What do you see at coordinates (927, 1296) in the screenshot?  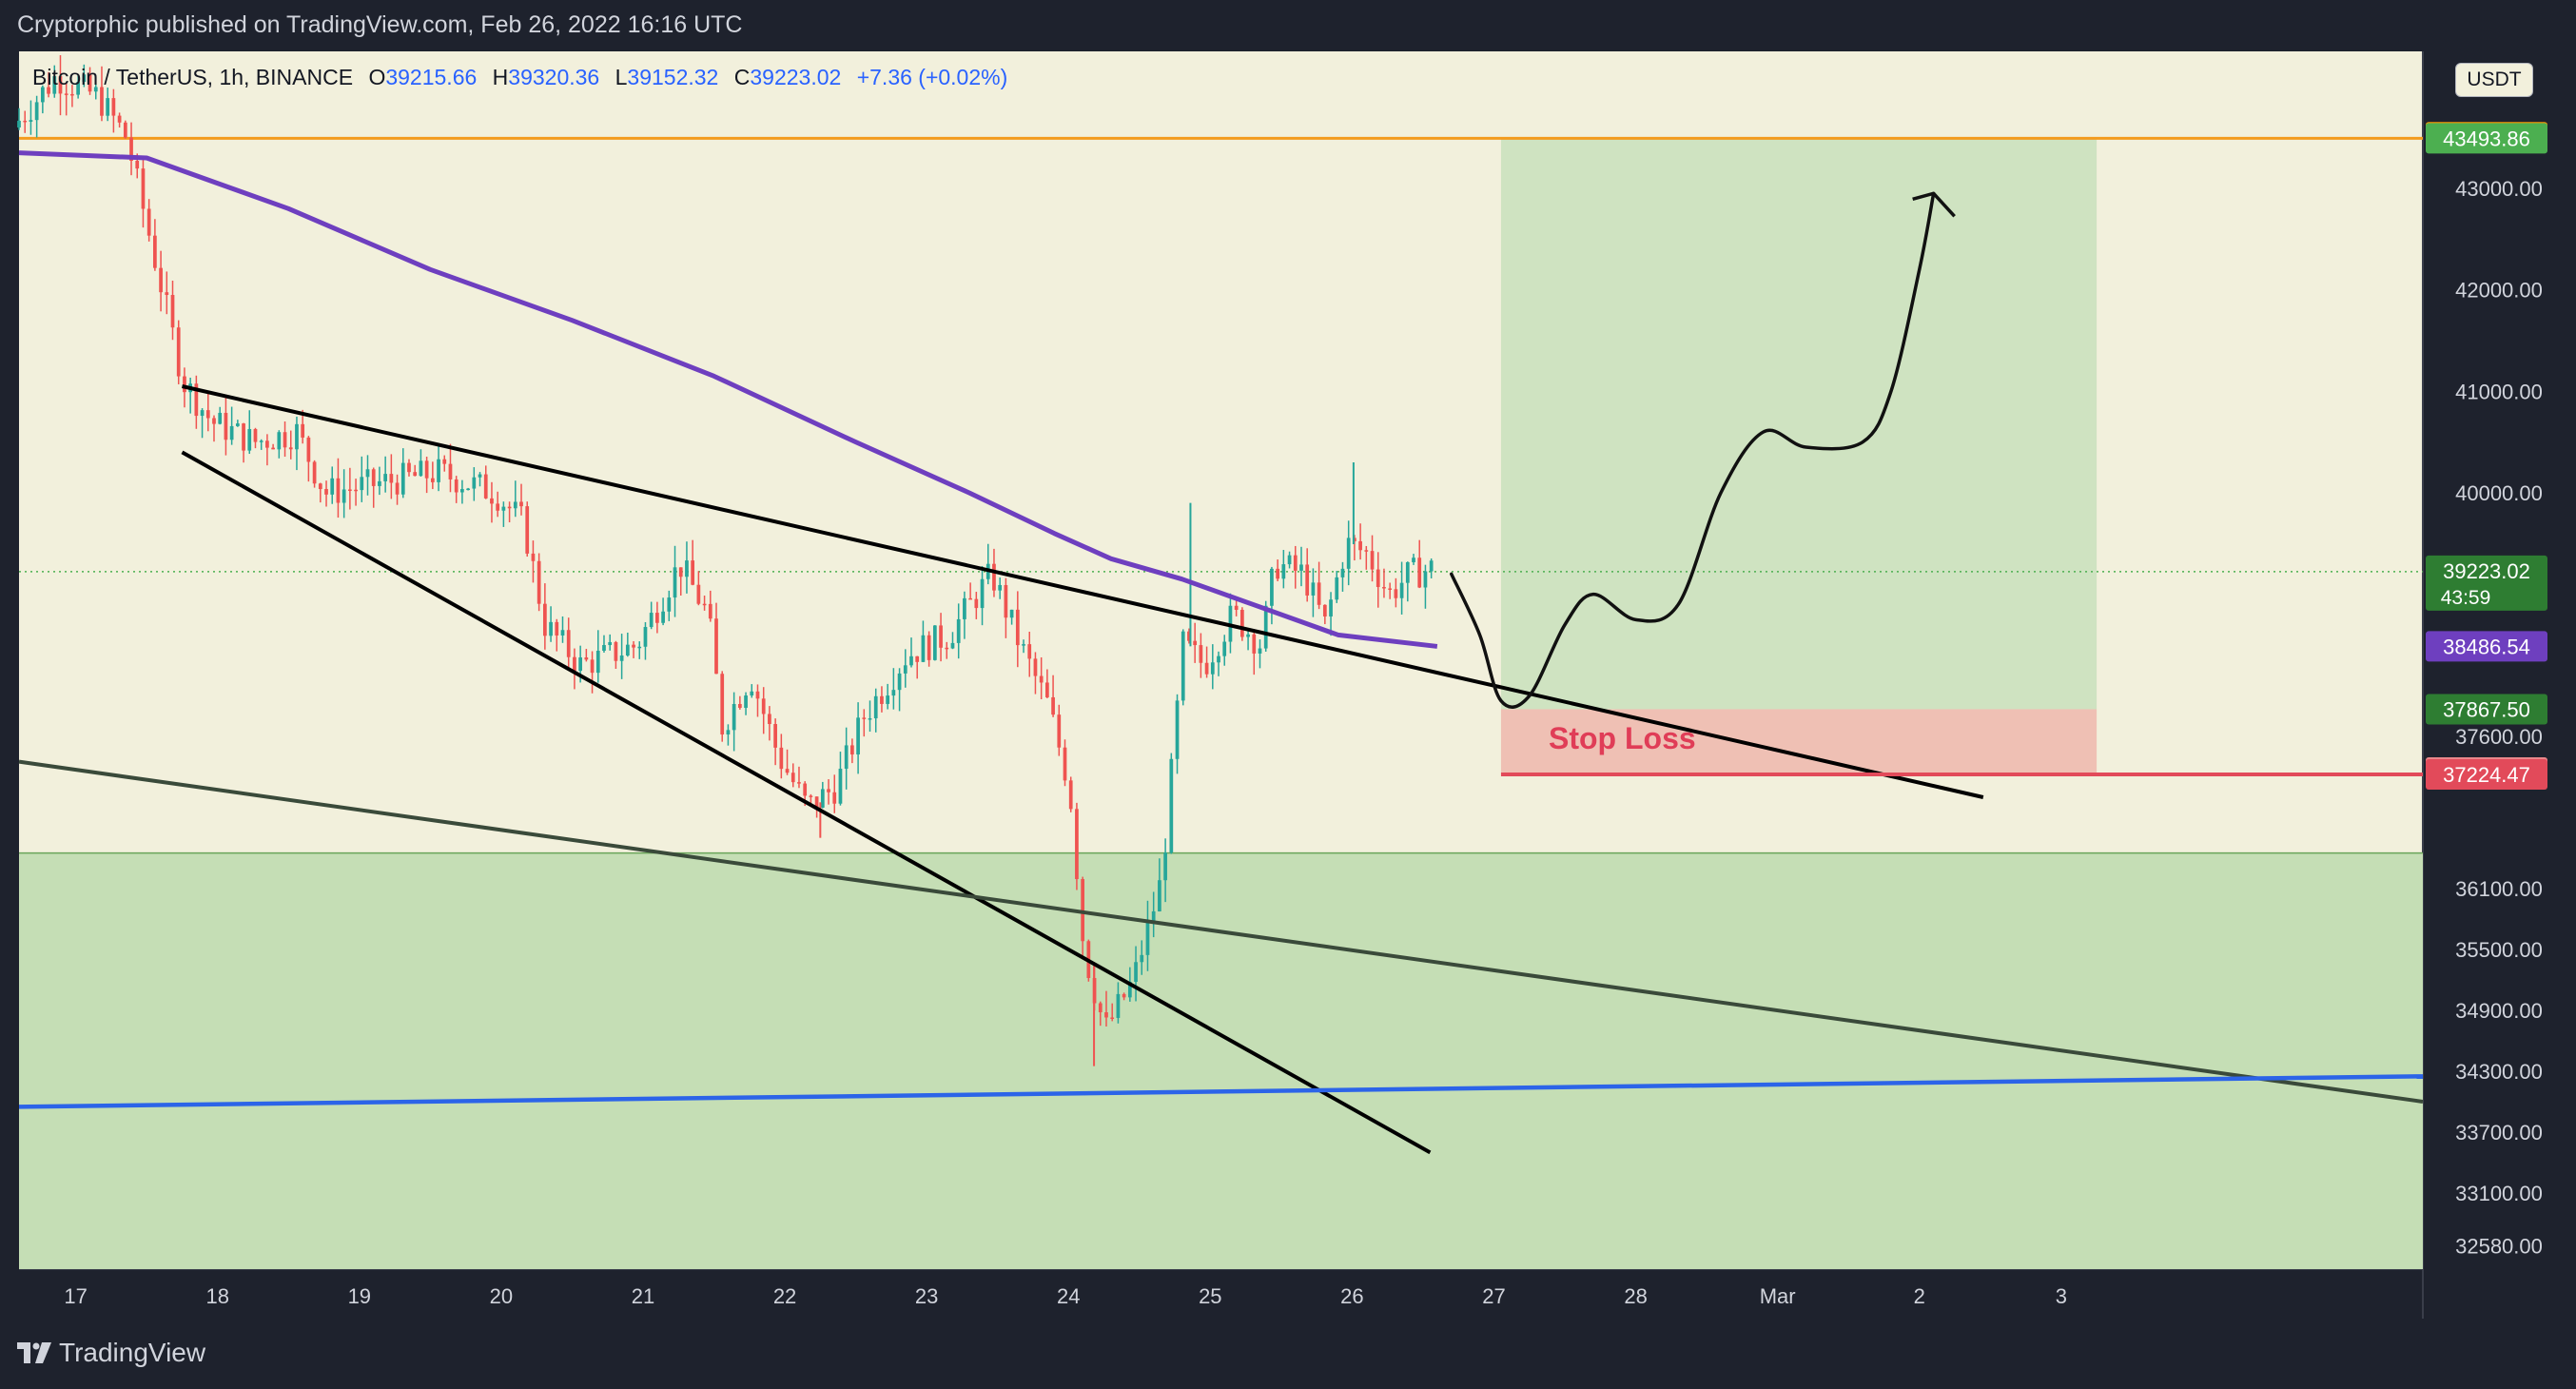 I see `x-tick-label: 23` at bounding box center [927, 1296].